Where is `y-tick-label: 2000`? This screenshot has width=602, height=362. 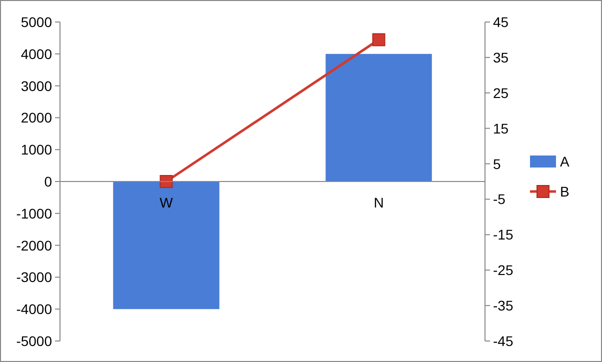
y-tick-label: 2000 is located at coordinates (36, 118).